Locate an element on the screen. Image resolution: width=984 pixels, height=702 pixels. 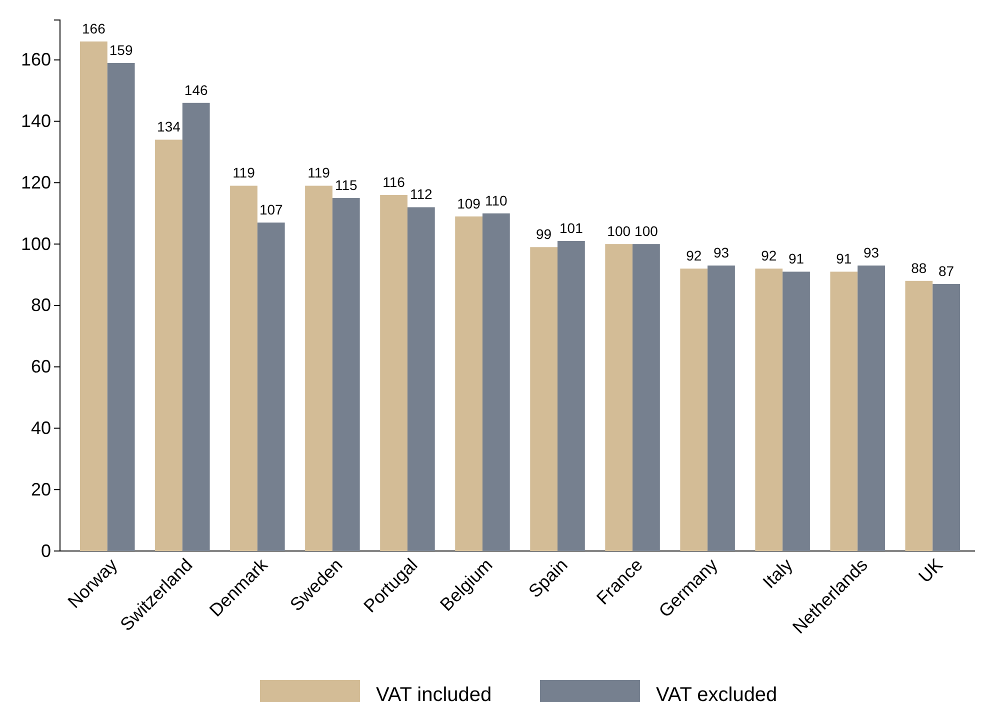
x-tick-label: UK is located at coordinates (930, 570).